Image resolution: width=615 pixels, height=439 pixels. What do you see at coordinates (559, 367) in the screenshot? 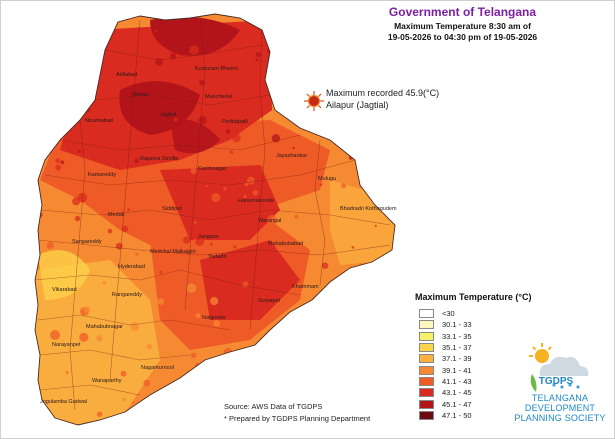
I see `tgdps-logo: TGDPS` at bounding box center [559, 367].